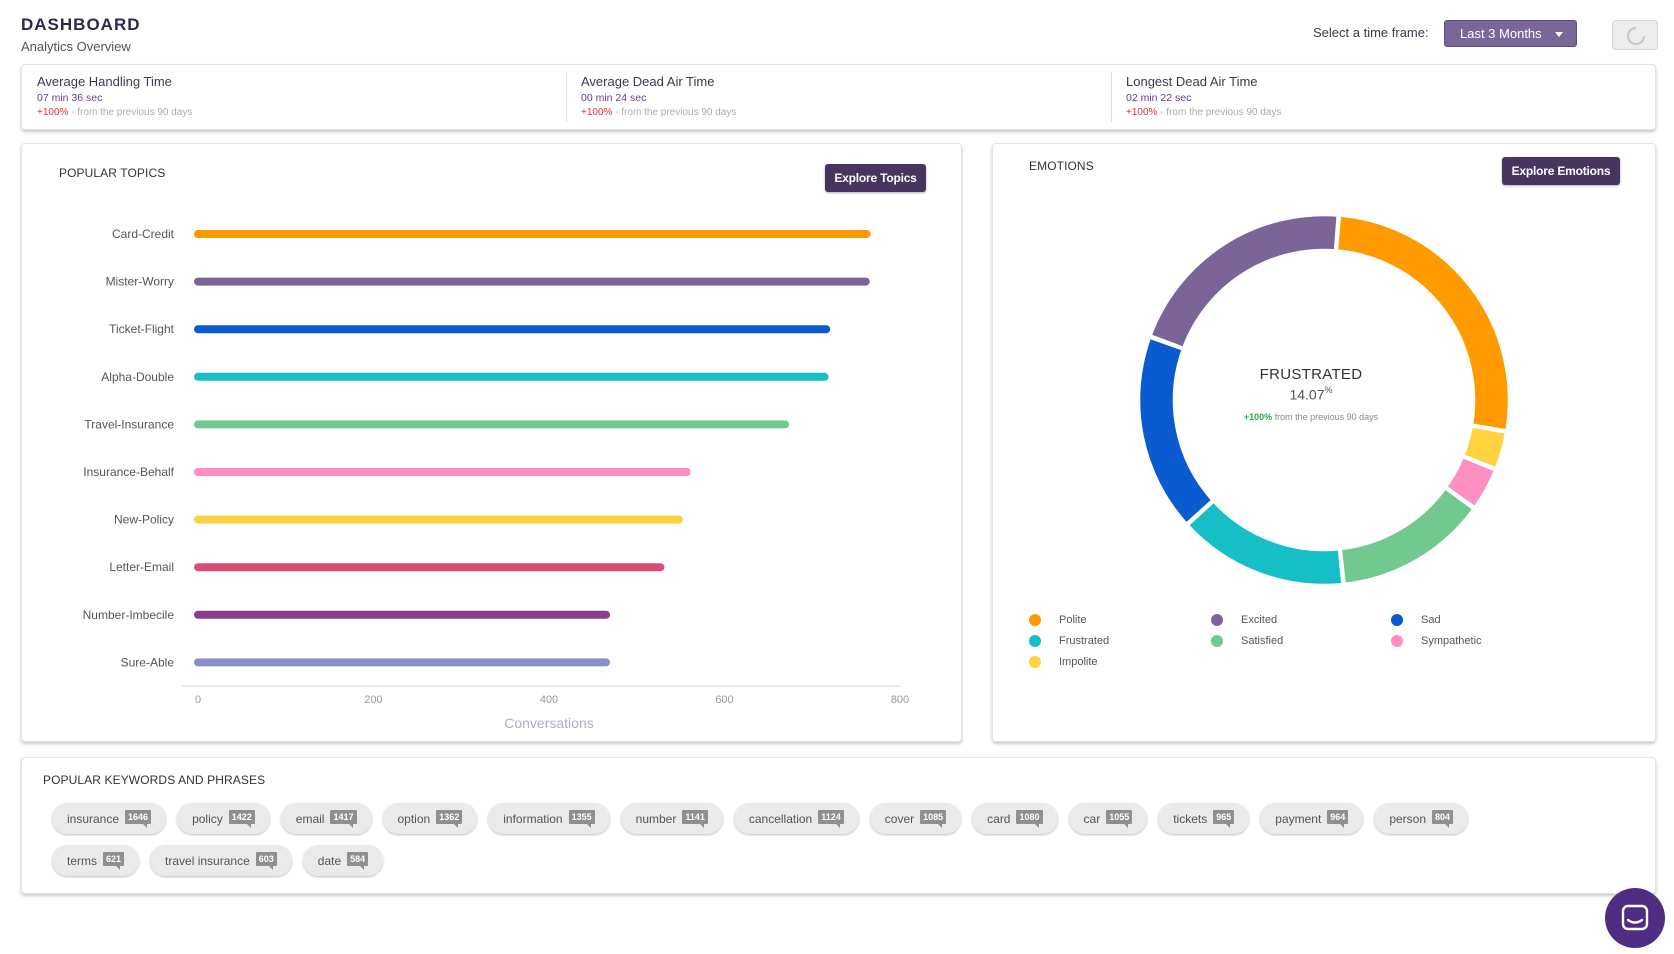  What do you see at coordinates (223, 818) in the screenshot?
I see `keyword-pill: policy 1422` at bounding box center [223, 818].